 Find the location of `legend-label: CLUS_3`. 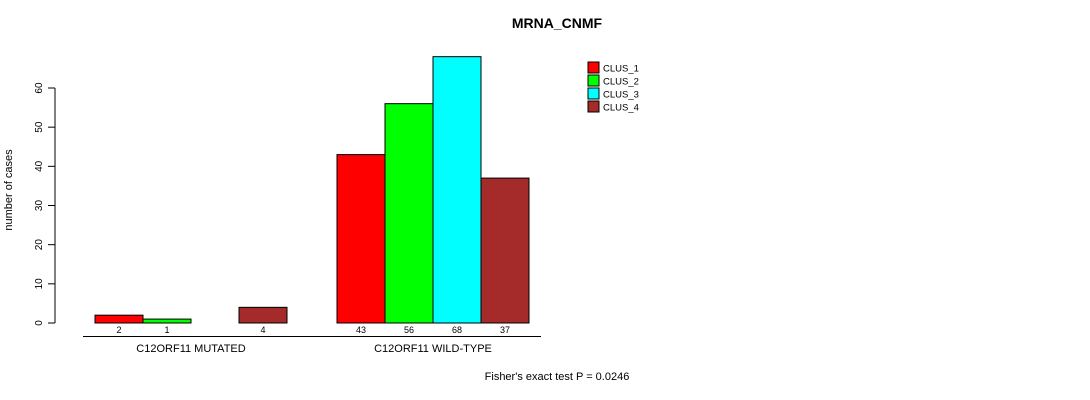

legend-label: CLUS_3 is located at coordinates (621, 95).